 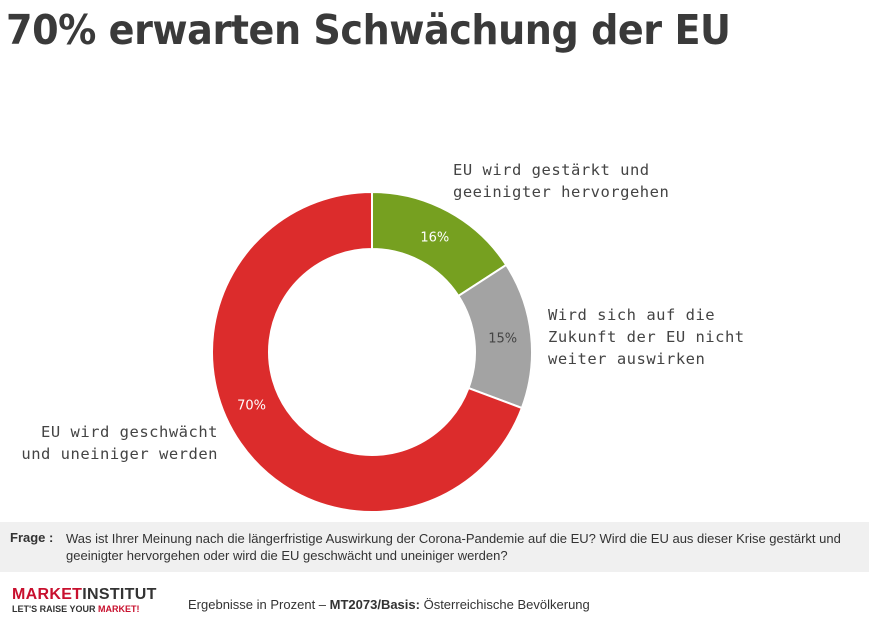 I want to click on label-line: geeinigter hervorgehen, so click(x=561, y=192).